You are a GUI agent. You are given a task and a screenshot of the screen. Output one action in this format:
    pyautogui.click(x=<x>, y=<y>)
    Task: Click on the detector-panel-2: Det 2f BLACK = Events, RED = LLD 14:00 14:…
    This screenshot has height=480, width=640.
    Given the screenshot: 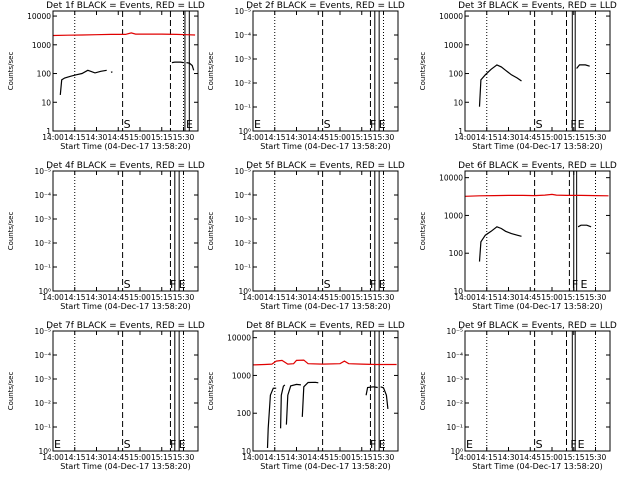 What is the action you would take?
    pyautogui.click(x=306, y=76)
    